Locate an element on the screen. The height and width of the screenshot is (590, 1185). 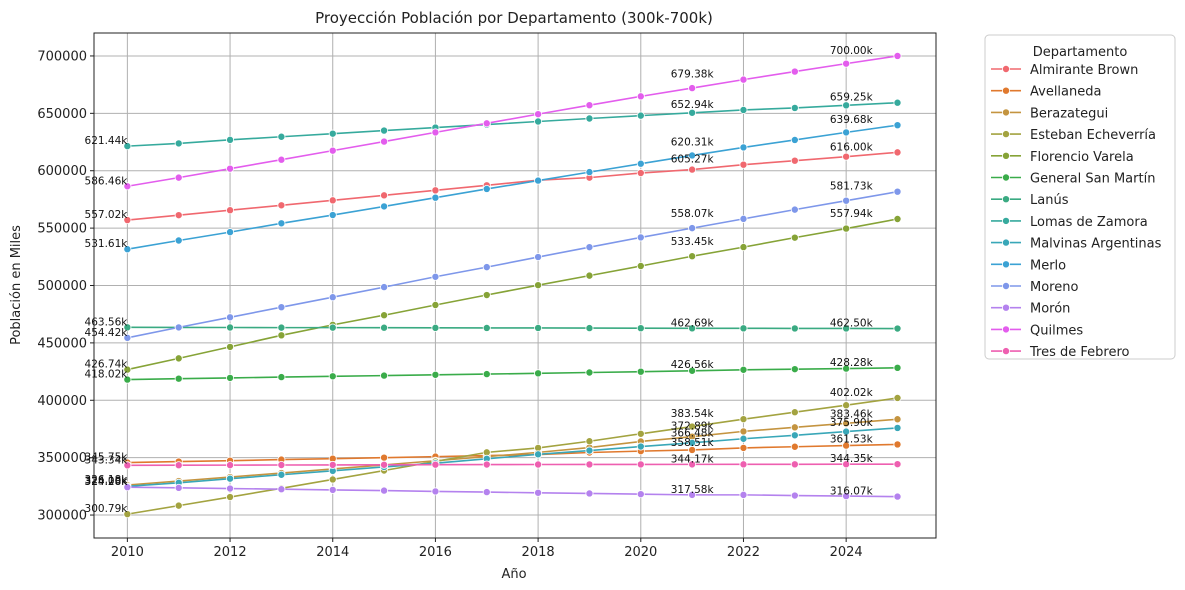
data-label: 605.27k is located at coordinates (693, 160).